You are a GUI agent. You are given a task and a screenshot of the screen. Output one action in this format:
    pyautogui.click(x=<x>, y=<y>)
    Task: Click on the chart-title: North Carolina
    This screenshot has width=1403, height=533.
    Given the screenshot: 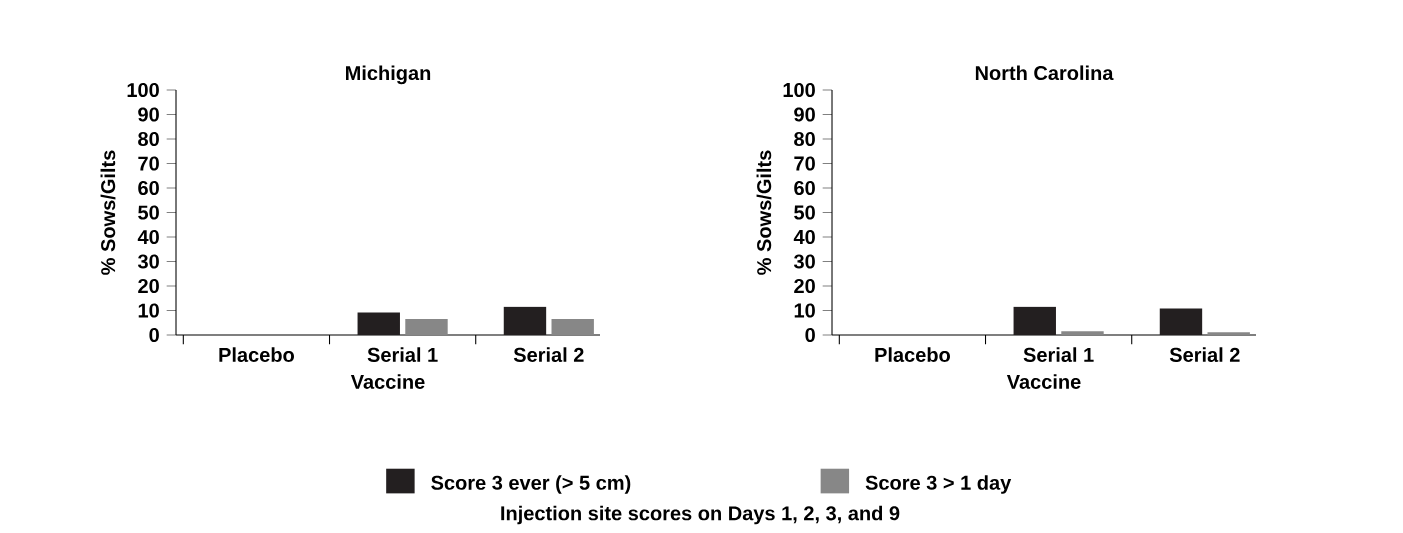 What is the action you would take?
    pyautogui.click(x=1044, y=73)
    